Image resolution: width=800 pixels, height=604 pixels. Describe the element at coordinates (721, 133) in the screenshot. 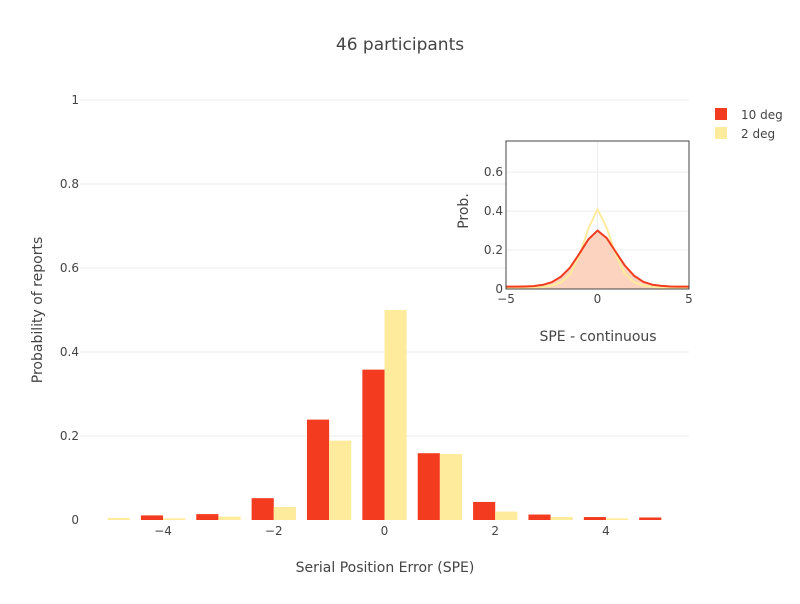

I see `legend-swatch-2-deg` at that location.